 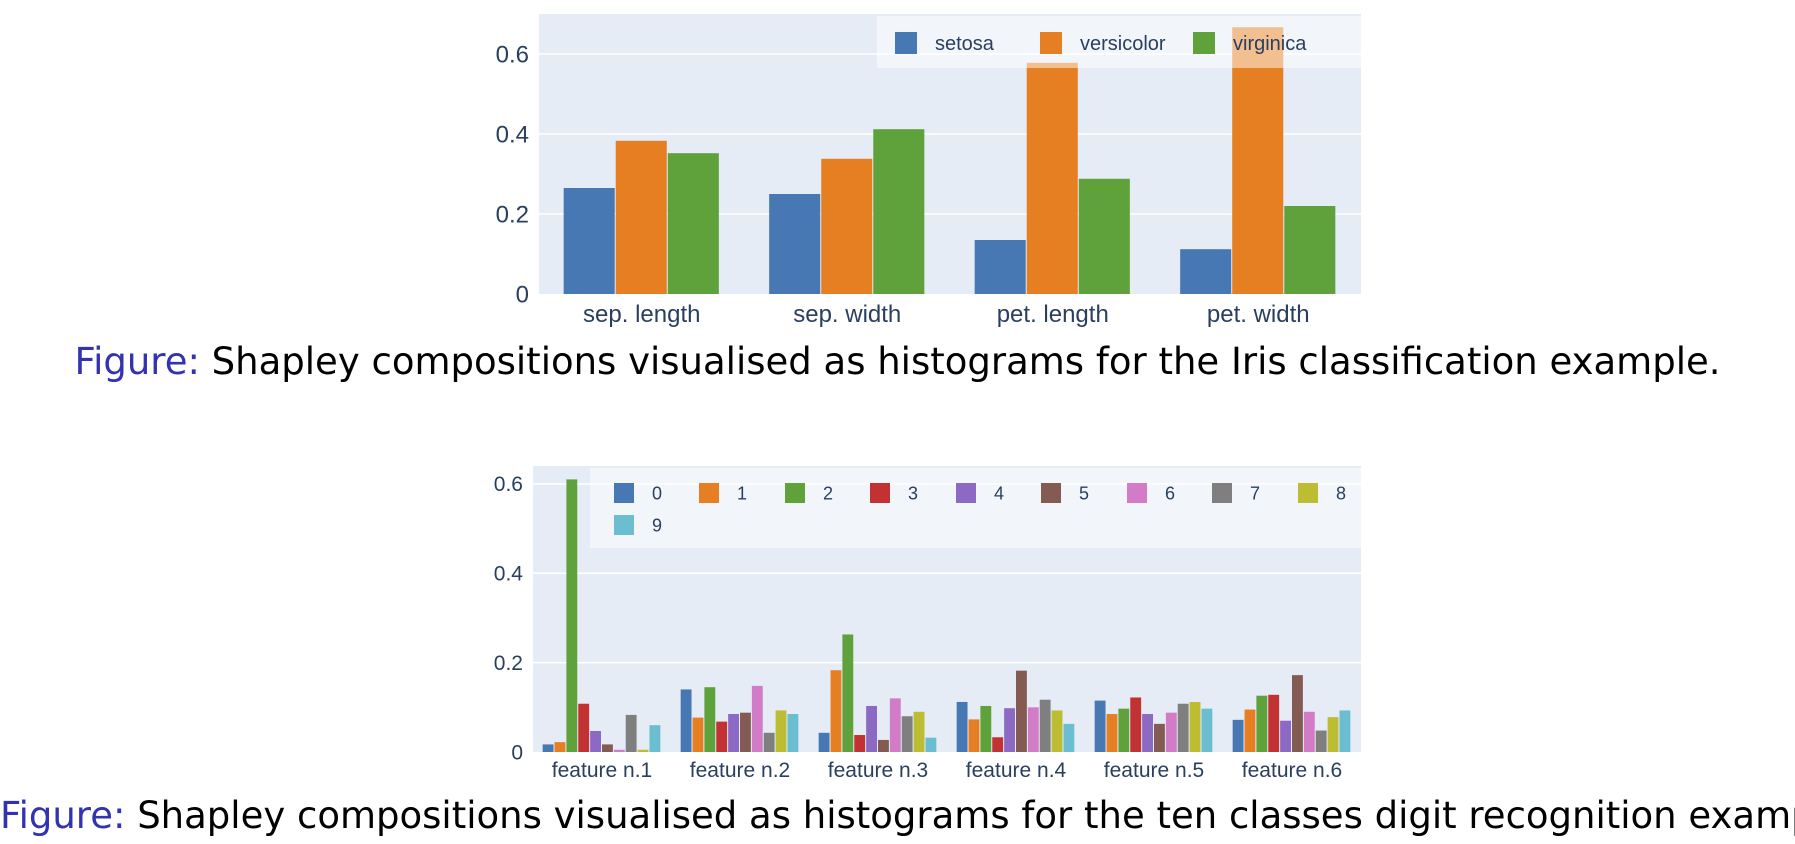 What do you see at coordinates (742, 493) in the screenshot?
I see `legend-label: 1` at bounding box center [742, 493].